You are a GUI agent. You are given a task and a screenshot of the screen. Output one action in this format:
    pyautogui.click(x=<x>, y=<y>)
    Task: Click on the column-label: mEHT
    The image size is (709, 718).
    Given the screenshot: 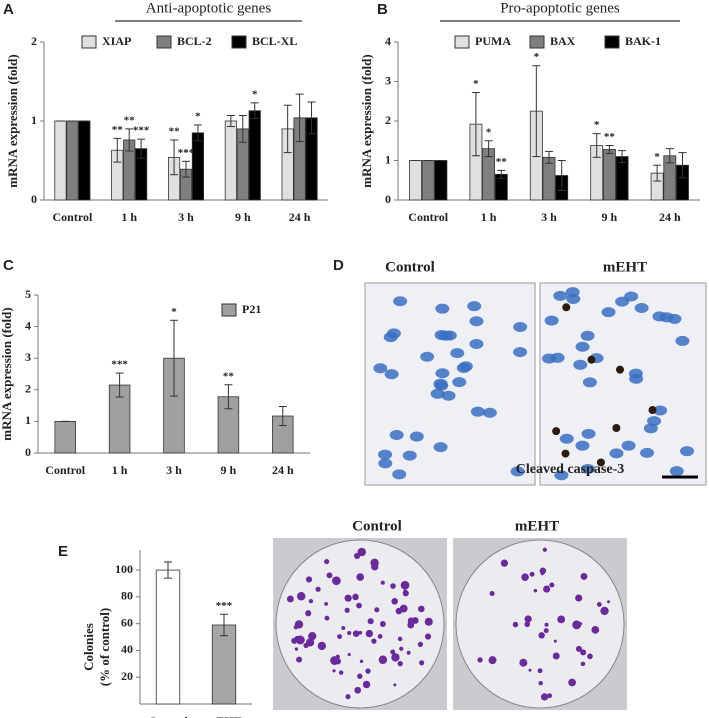 What is the action you would take?
    pyautogui.click(x=537, y=526)
    